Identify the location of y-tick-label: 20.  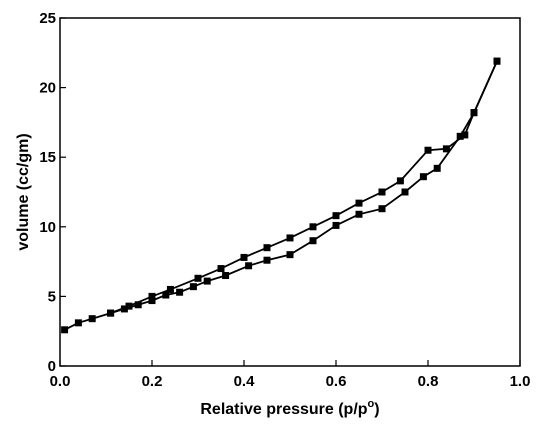
(47, 88).